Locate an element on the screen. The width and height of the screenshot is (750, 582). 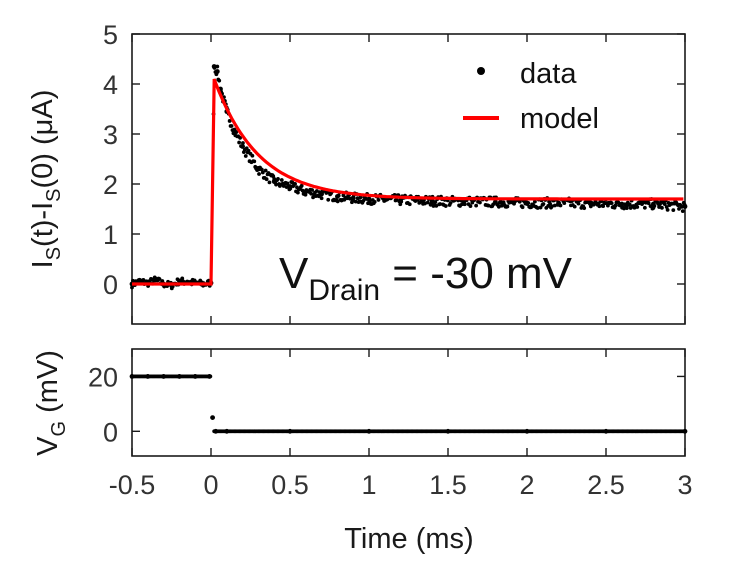
drain-voltage-annotation: VDrain = -30 mV is located at coordinates (426, 278).